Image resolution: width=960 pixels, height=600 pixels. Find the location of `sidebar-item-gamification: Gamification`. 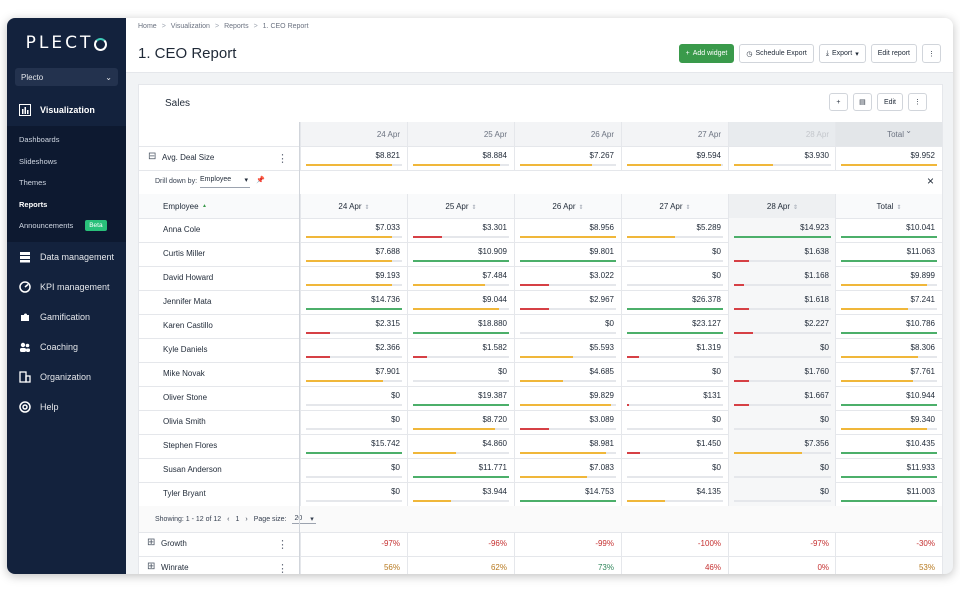

sidebar-item-gamification: Gamification is located at coordinates (66, 317).